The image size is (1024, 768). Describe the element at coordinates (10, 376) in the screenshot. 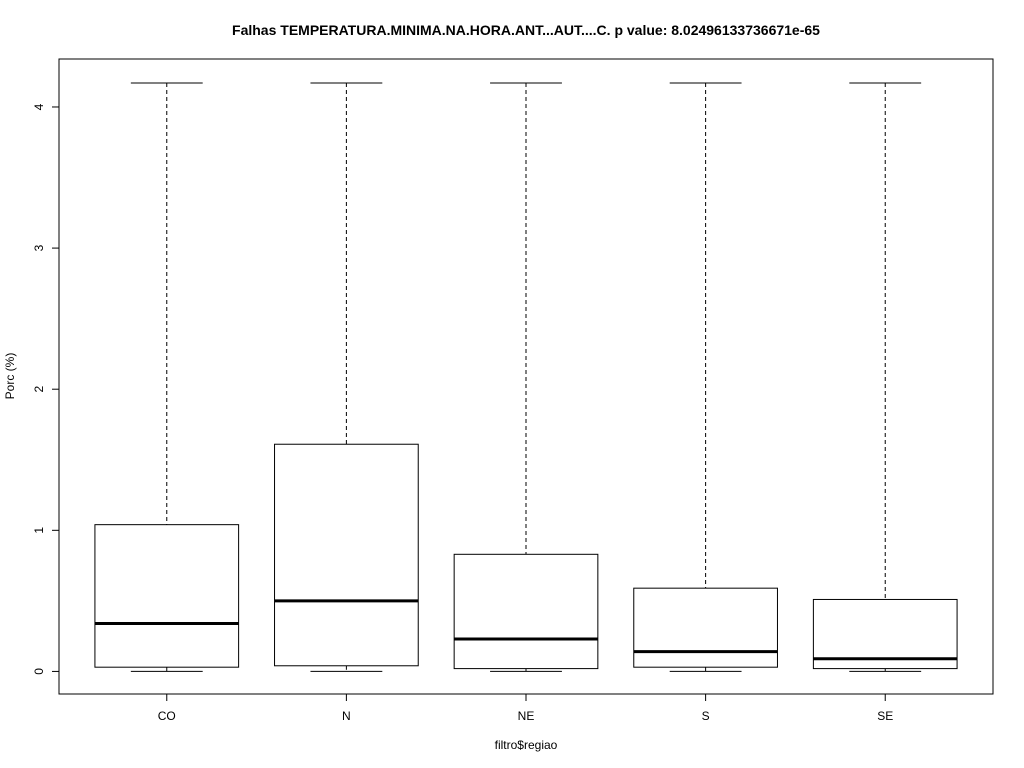

I see `y-axis-label: Porc (%)` at that location.